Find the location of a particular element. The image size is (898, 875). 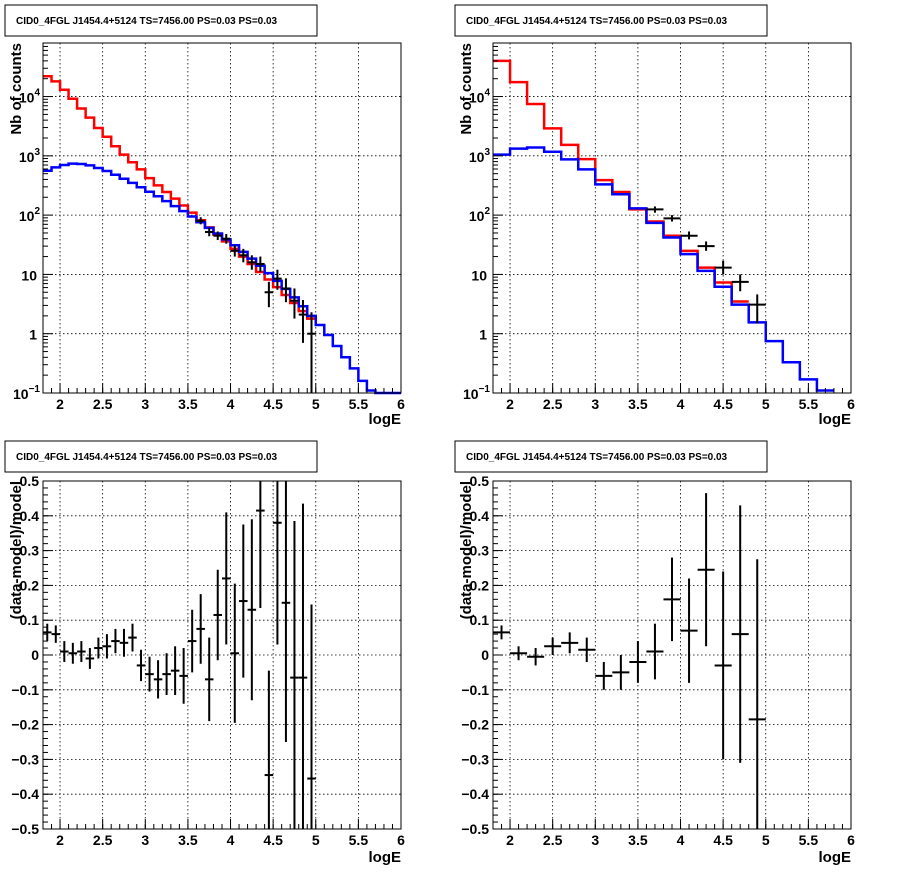

x-tick-label: 5 is located at coordinates (766, 404).